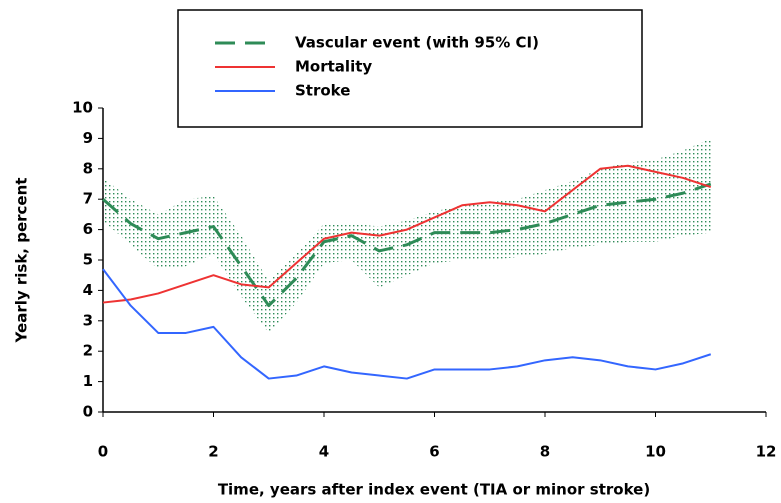 This screenshot has height=503, width=781. What do you see at coordinates (545, 452) in the screenshot?
I see `x-tick-label: 8` at bounding box center [545, 452].